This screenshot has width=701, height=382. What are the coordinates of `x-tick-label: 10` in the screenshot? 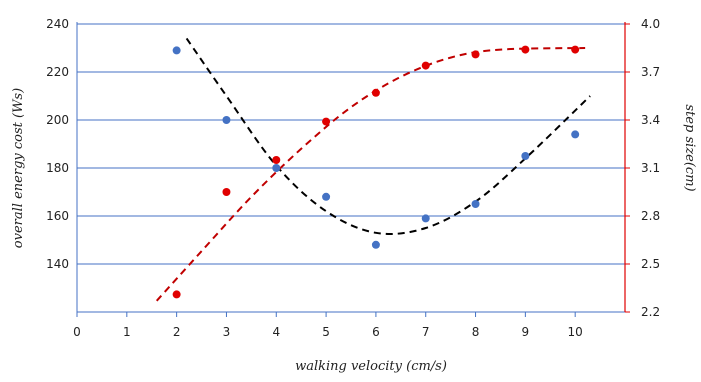 It's located at (575, 332).